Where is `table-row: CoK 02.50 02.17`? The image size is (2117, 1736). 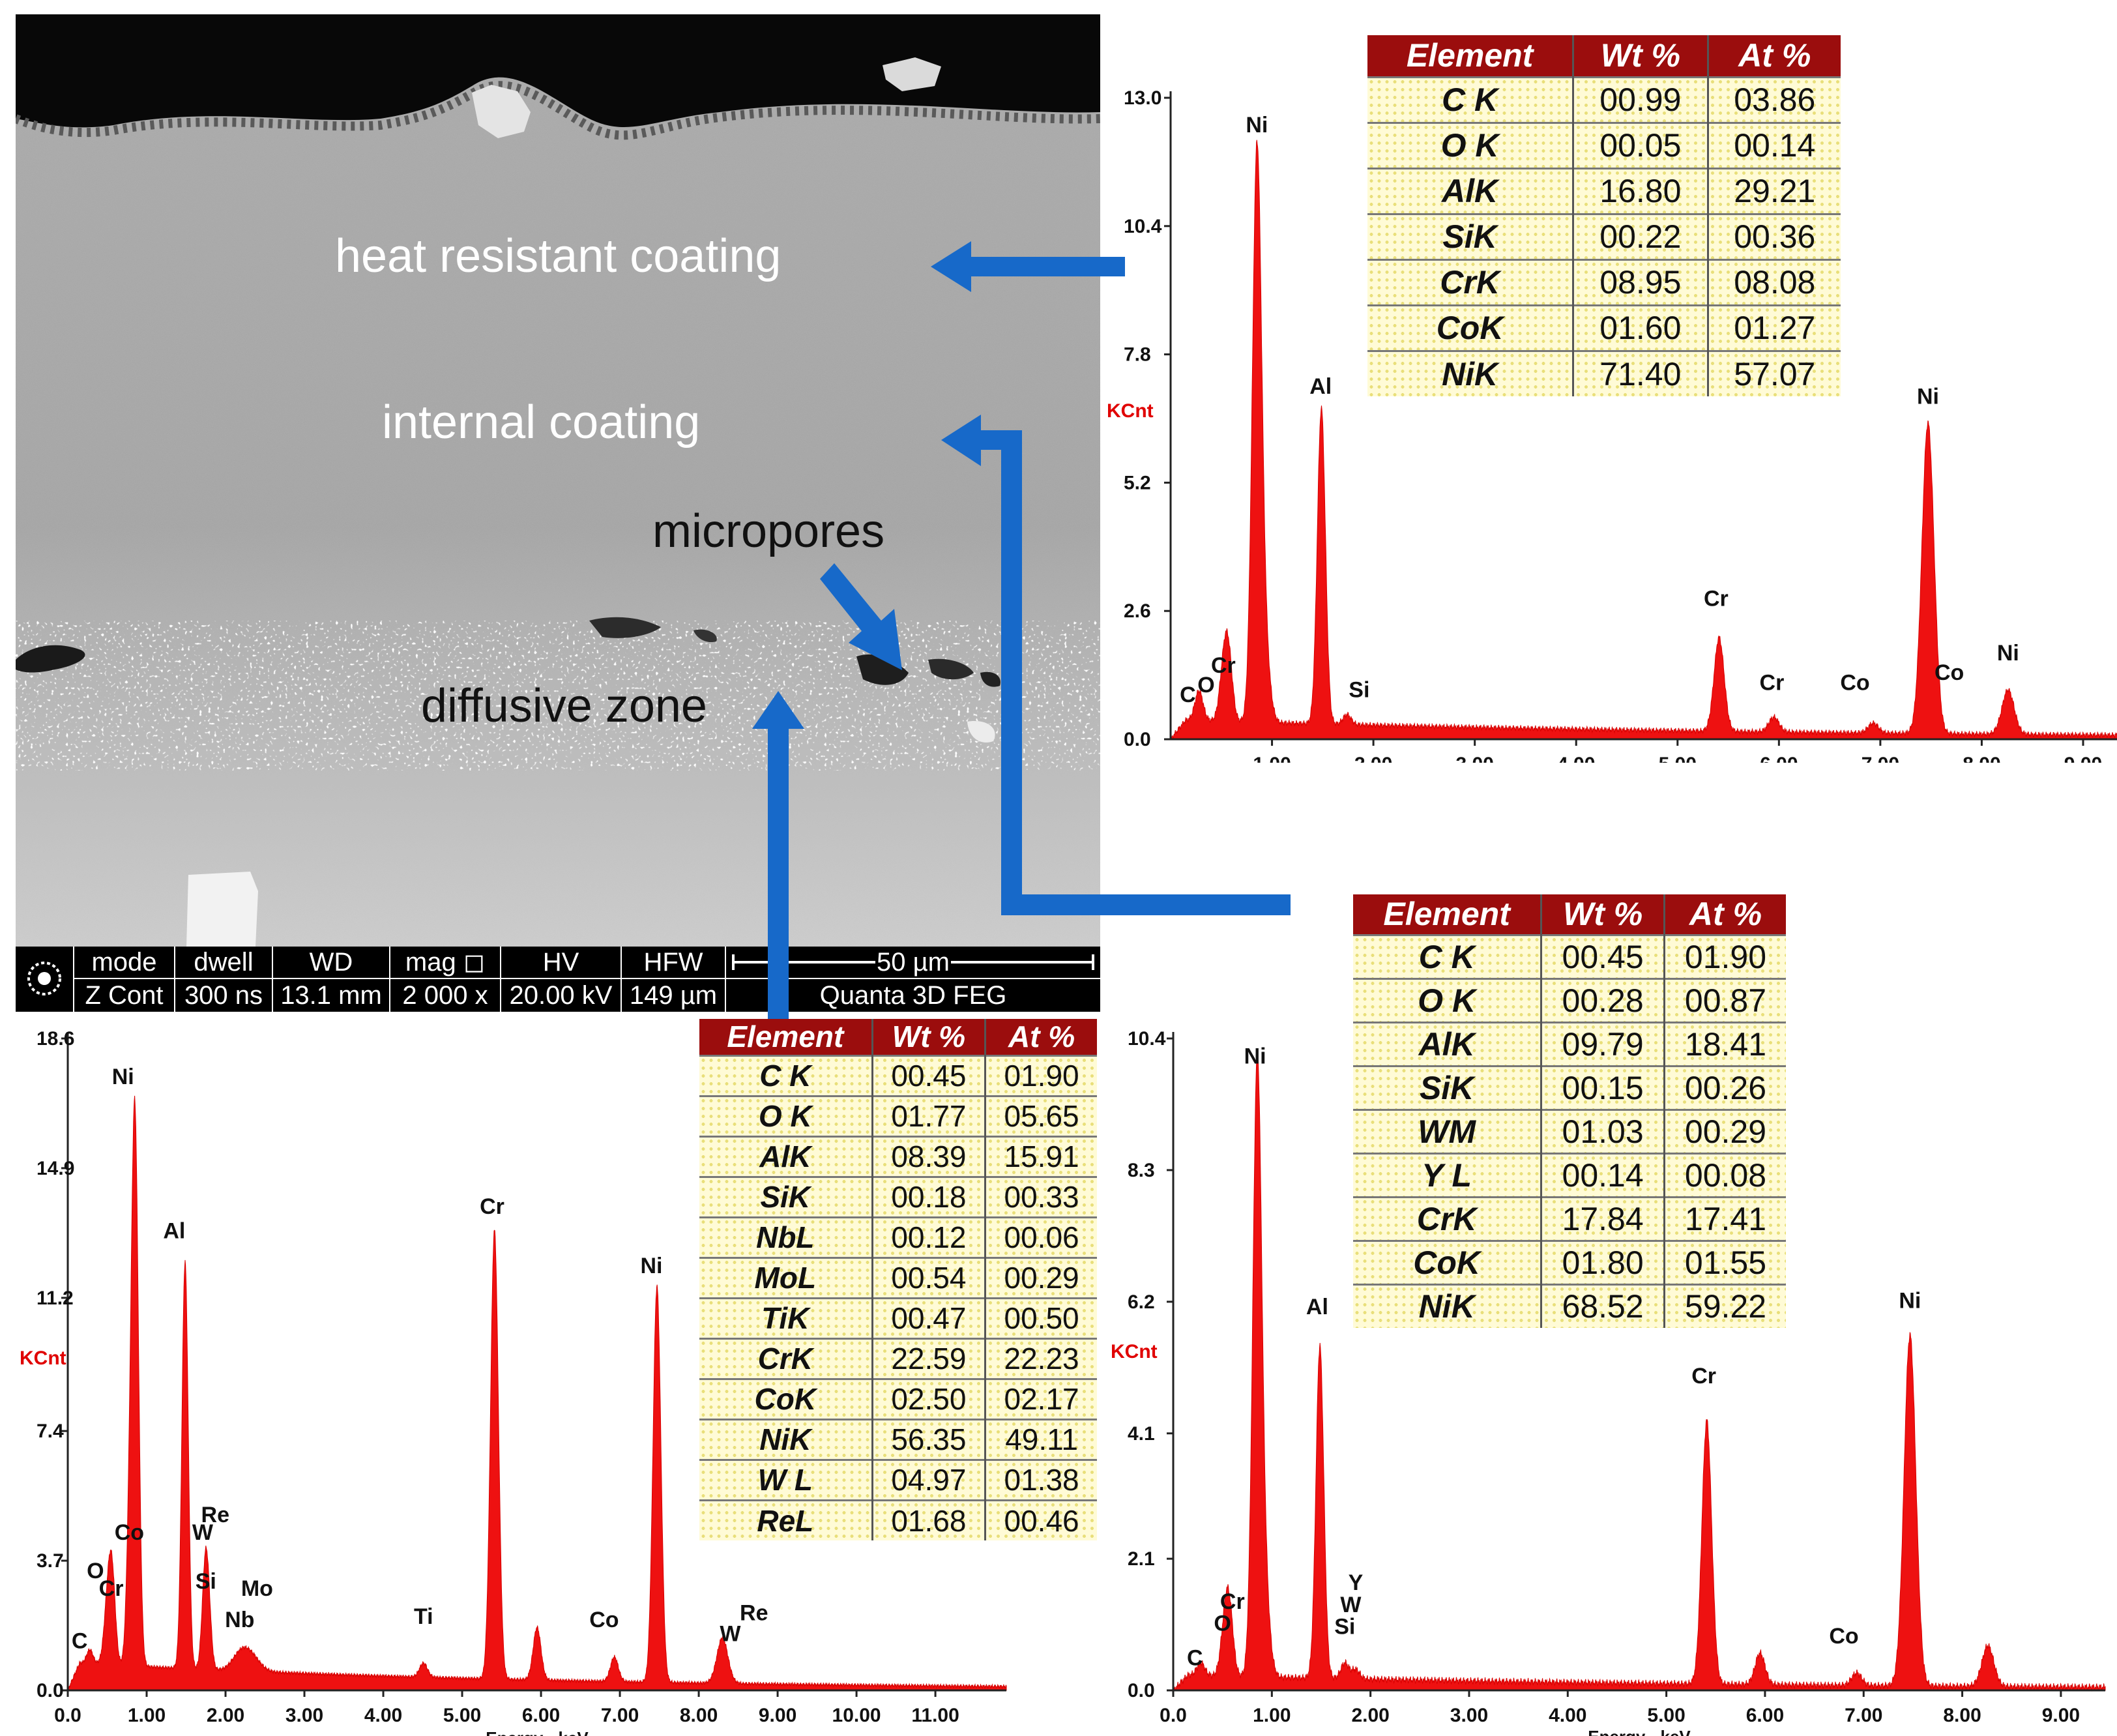
table-row: CoK 02.50 02.17 is located at coordinates (898, 1398).